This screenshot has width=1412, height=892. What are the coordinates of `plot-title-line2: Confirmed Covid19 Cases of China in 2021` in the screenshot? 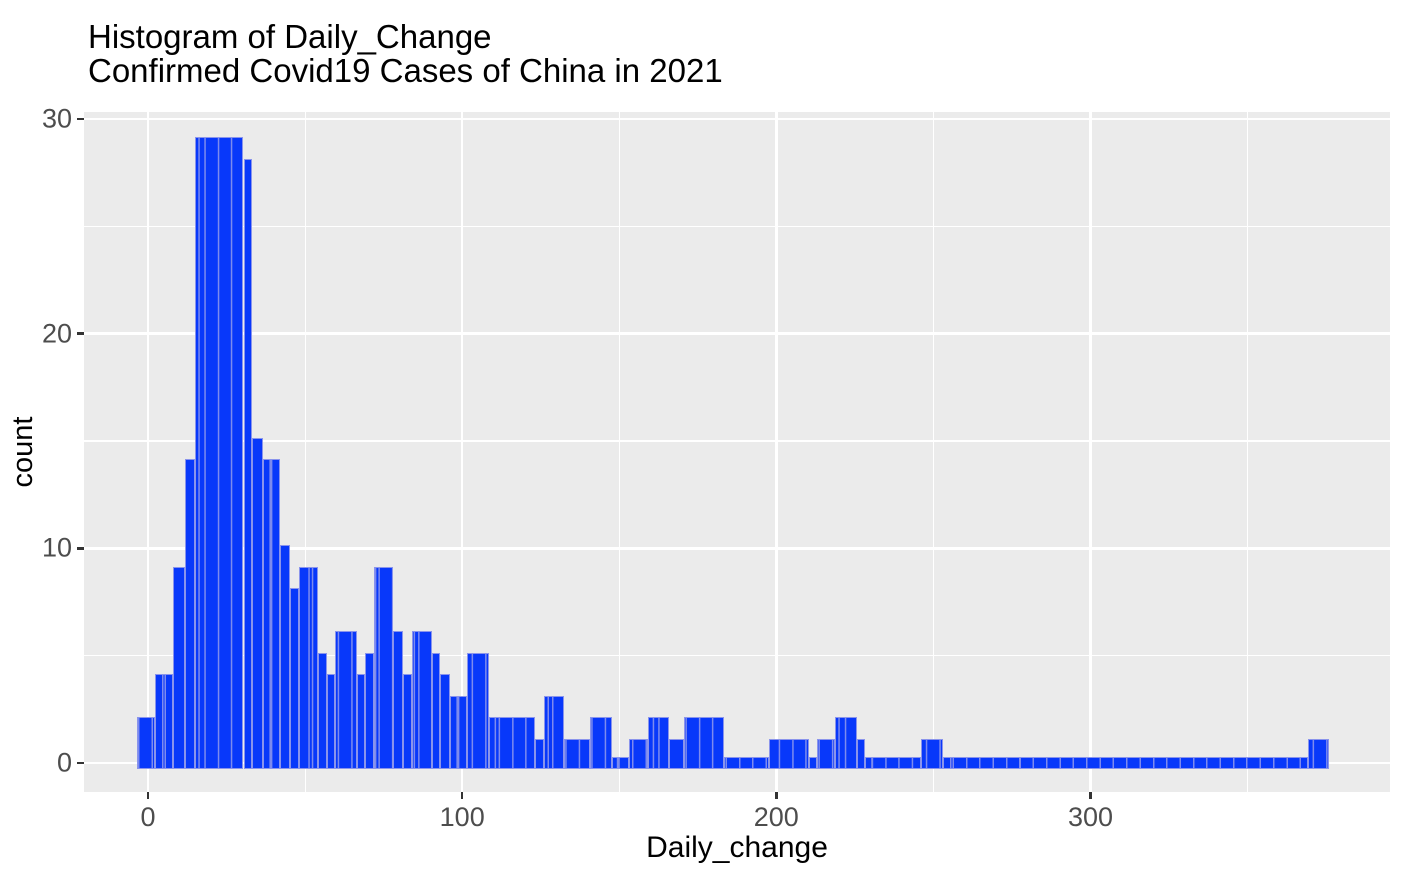 It's located at (405, 70).